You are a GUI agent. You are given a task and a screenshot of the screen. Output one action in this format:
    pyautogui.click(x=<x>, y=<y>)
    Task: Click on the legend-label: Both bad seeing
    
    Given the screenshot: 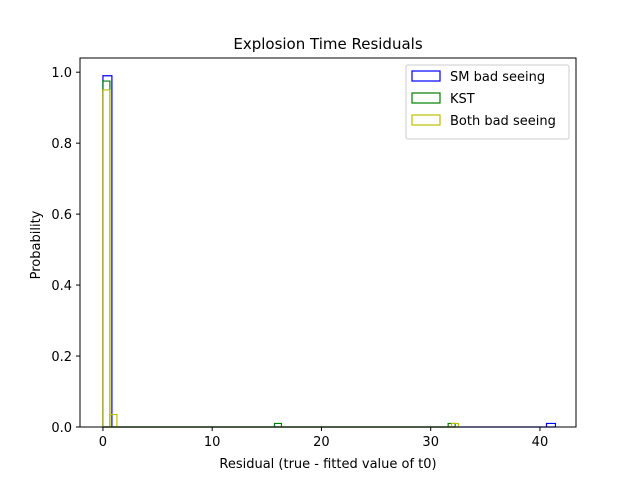 What is the action you would take?
    pyautogui.click(x=503, y=121)
    